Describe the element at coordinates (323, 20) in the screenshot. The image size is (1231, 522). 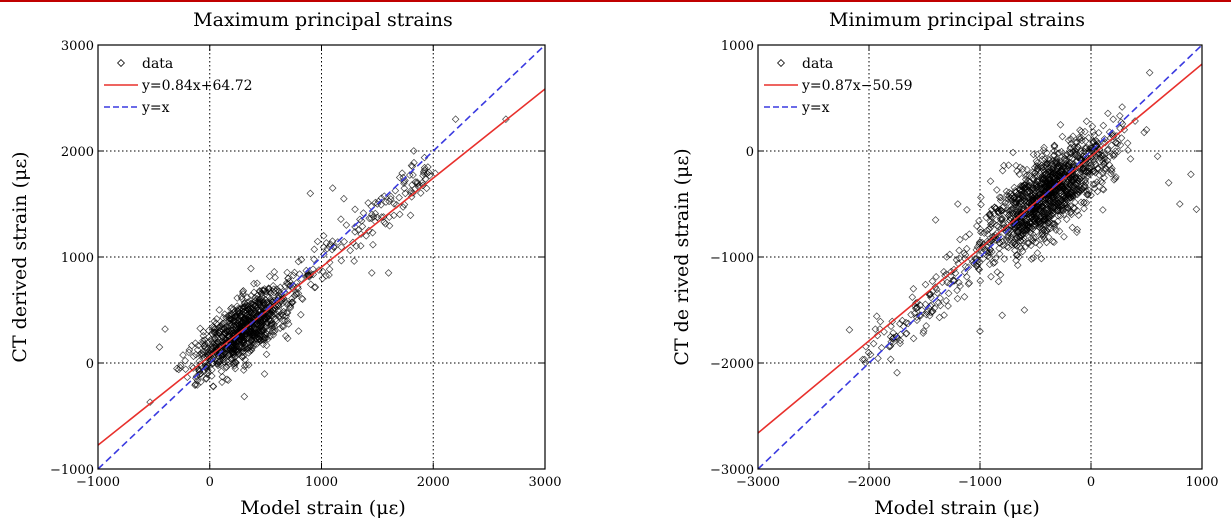
I see `chart-title: Maximum principal strains` at that location.